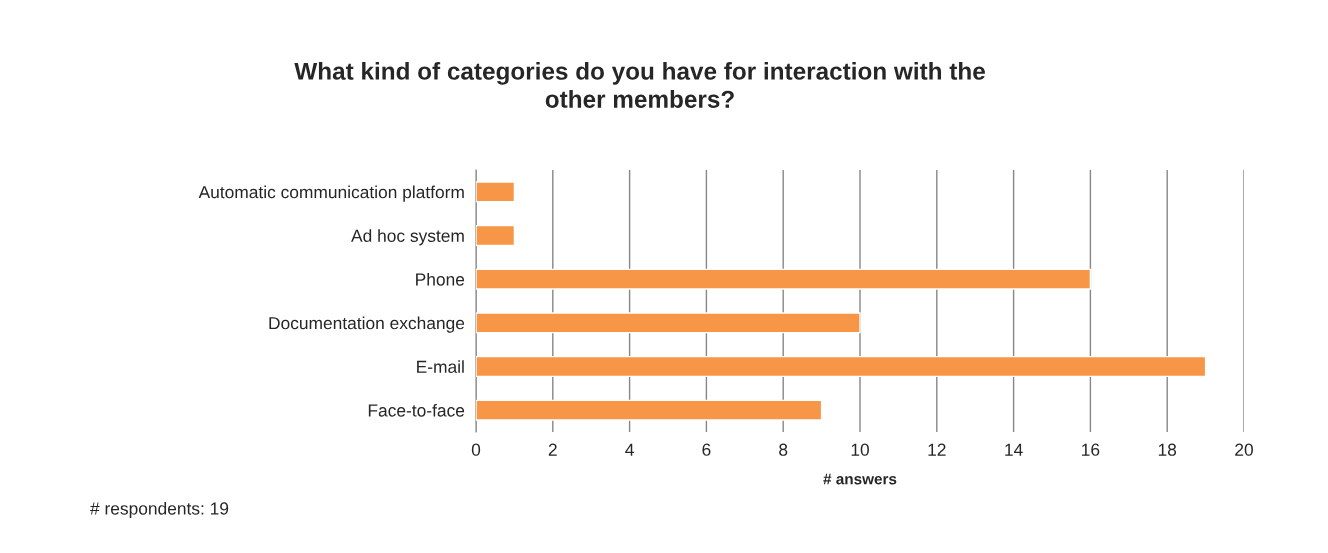  What do you see at coordinates (476, 449) in the screenshot?
I see `x-tick-label: 0` at bounding box center [476, 449].